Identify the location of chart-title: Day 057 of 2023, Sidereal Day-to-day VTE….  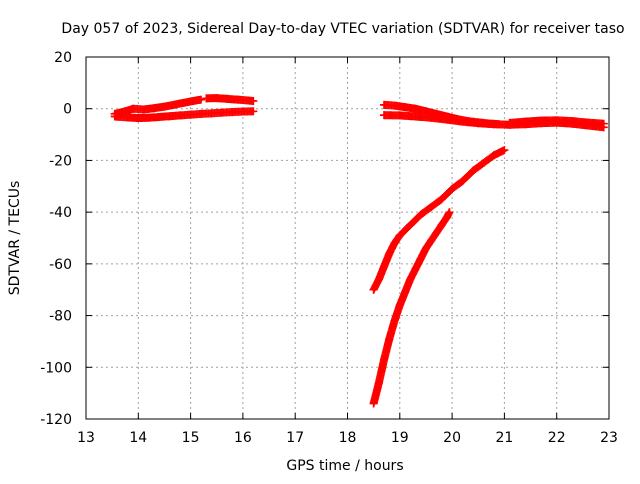
(342, 29).